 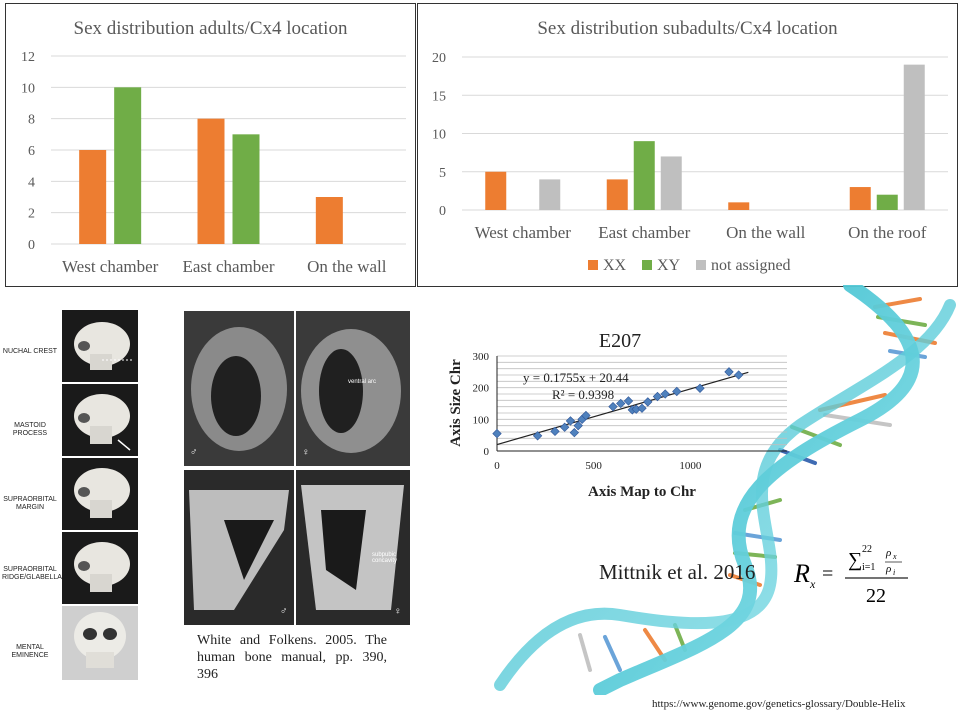 What do you see at coordinates (398, 611) in the screenshot?
I see `female-symbol-lower: ♀` at bounding box center [398, 611].